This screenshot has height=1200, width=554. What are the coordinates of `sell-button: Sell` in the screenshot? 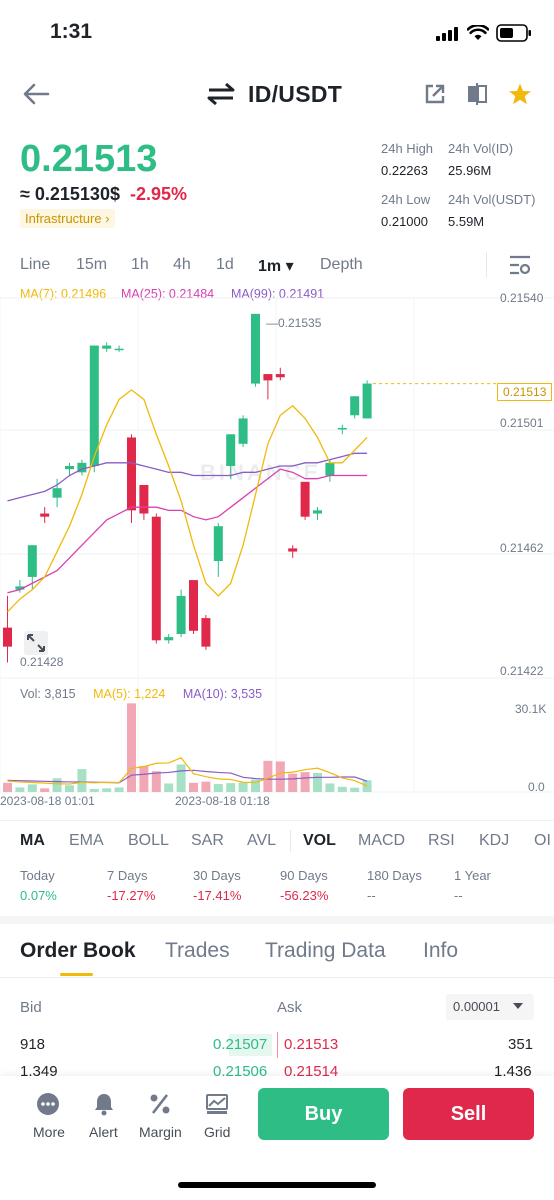 It's located at (468, 1114).